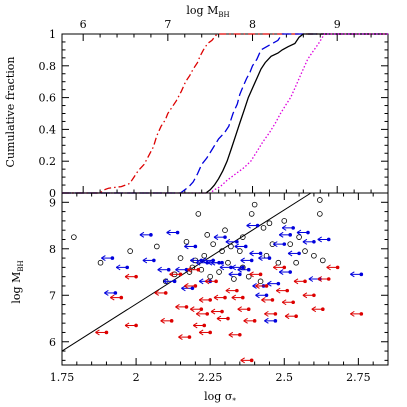  I want to click on bottom-x-tick-label: 2.25, so click(210, 377).